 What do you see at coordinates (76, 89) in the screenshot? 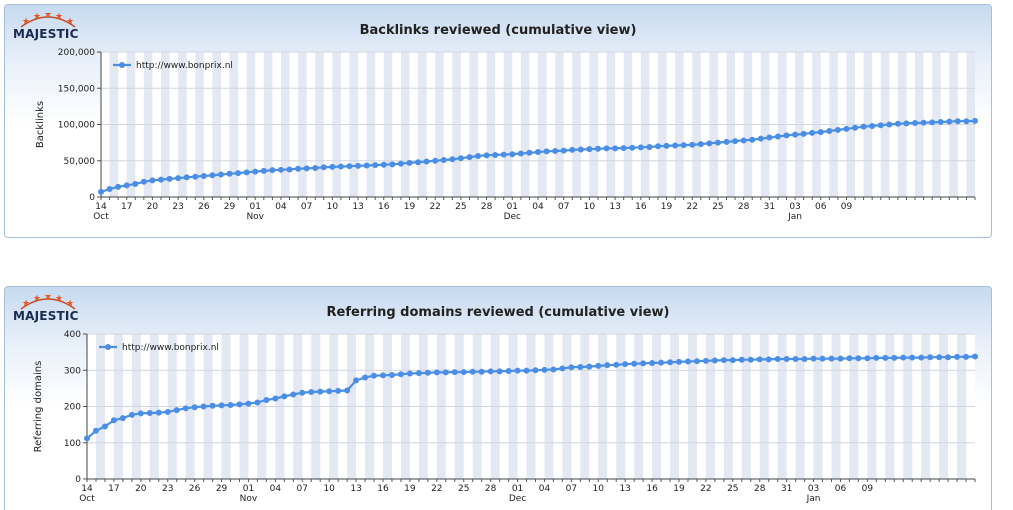
I see `y-tick-label: 150,000` at bounding box center [76, 89].